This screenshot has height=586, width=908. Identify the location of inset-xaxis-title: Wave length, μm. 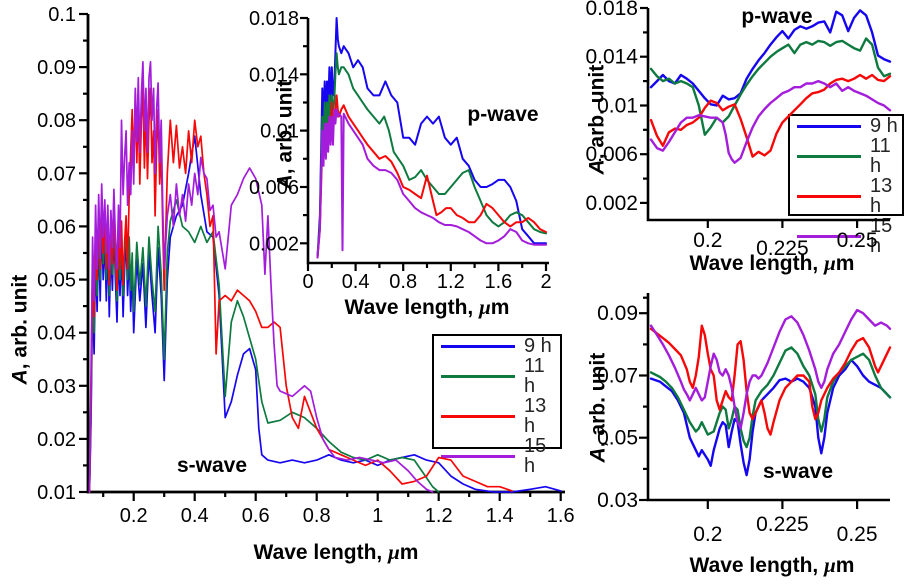
(427, 307).